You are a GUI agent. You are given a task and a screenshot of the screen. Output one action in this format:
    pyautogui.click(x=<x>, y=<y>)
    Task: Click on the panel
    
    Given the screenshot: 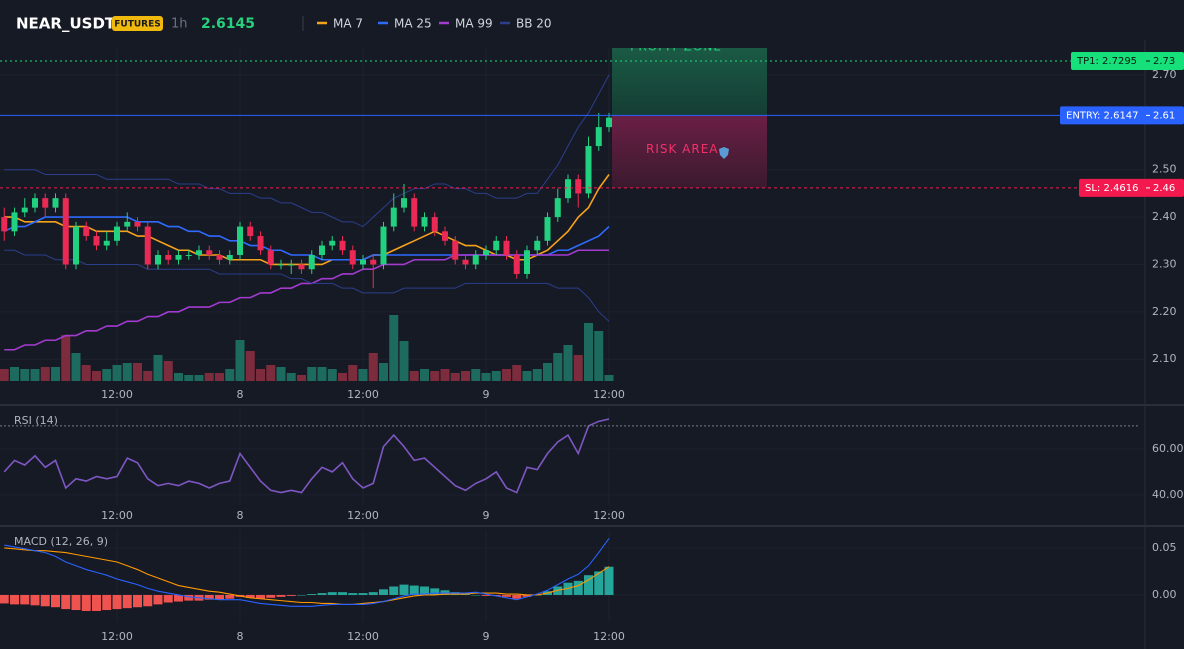 What is the action you would take?
    pyautogui.click(x=307, y=574)
    